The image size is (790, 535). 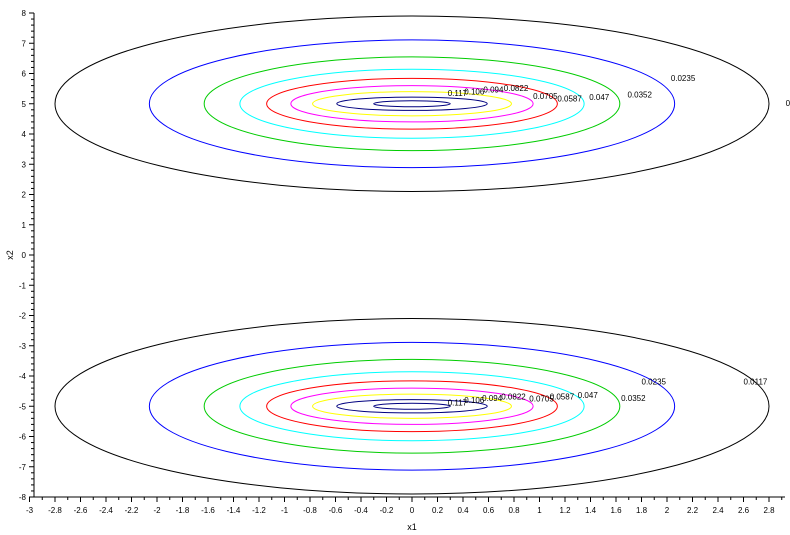 What do you see at coordinates (463, 510) in the screenshot?
I see `x-tick-label: 0.4` at bounding box center [463, 510].